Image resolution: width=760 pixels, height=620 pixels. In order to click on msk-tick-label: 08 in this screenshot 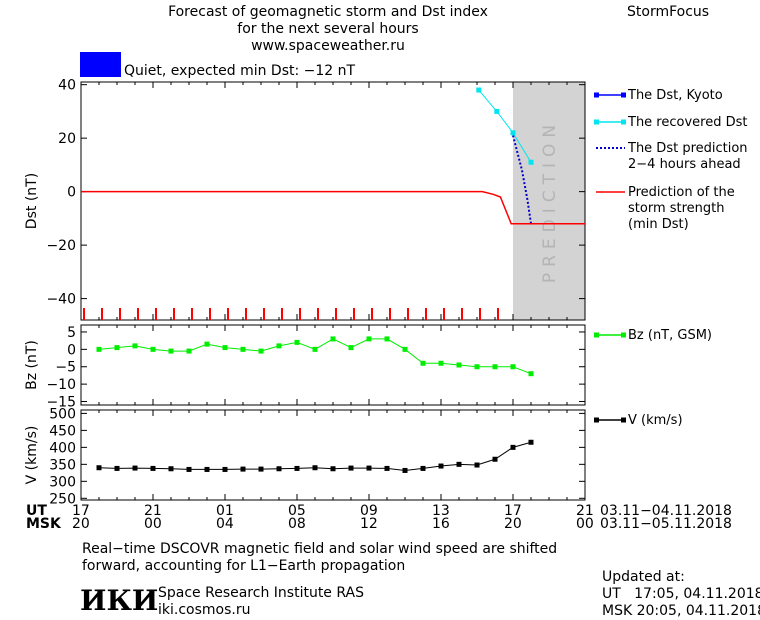, I will do `click(297, 524)`.